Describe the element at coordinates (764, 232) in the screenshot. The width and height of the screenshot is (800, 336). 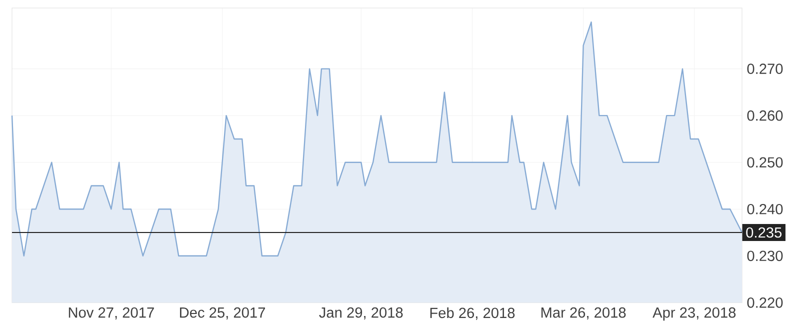
I see `ref-line-label: 0.235` at that location.